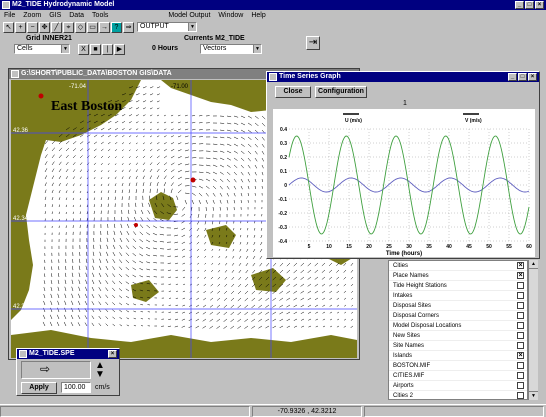 The image size is (546, 417). Describe the element at coordinates (458, 286) in the screenshot. I see `layer-row: Tide Height Stations` at that location.